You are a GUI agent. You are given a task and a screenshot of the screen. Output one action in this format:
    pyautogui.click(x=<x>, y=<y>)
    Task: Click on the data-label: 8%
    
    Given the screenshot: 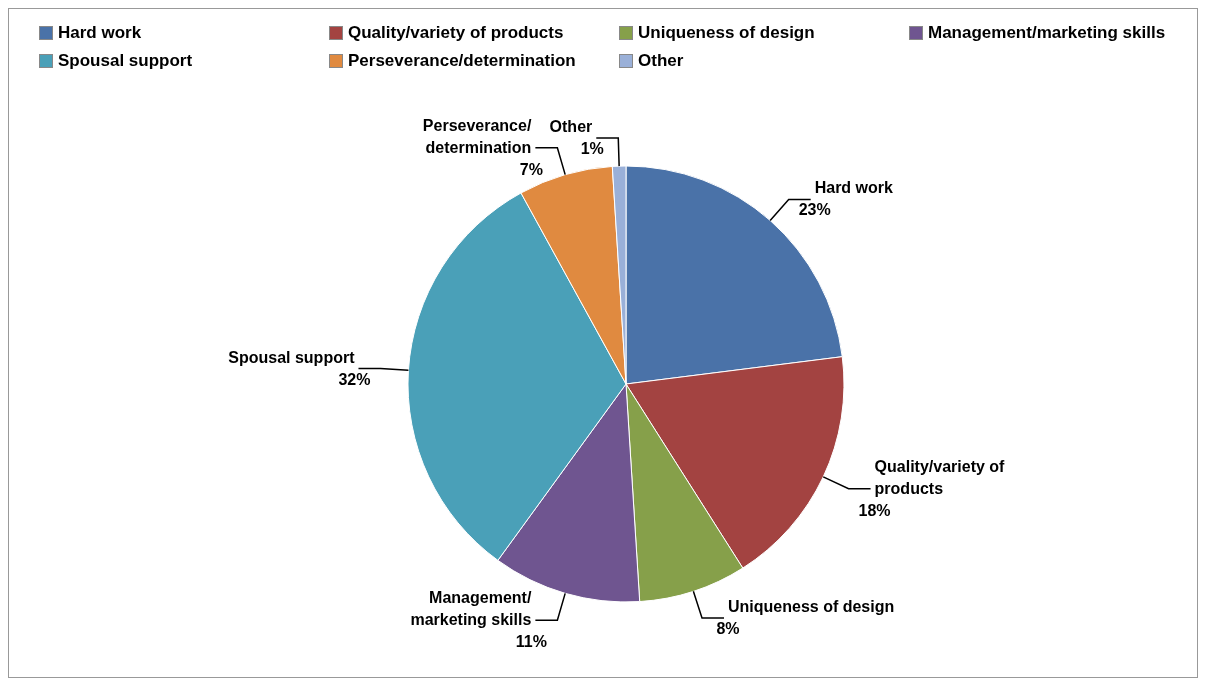 What is the action you would take?
    pyautogui.click(x=728, y=628)
    